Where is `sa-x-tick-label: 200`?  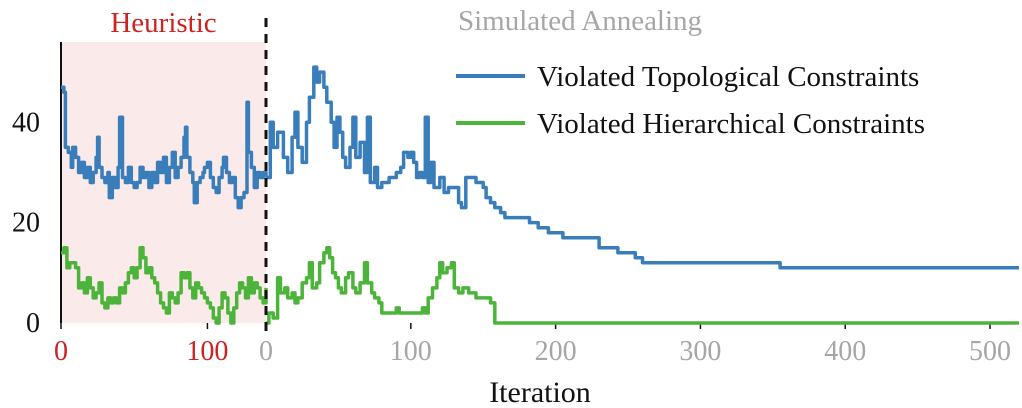 sa-x-tick-label: 200 is located at coordinates (556, 351).